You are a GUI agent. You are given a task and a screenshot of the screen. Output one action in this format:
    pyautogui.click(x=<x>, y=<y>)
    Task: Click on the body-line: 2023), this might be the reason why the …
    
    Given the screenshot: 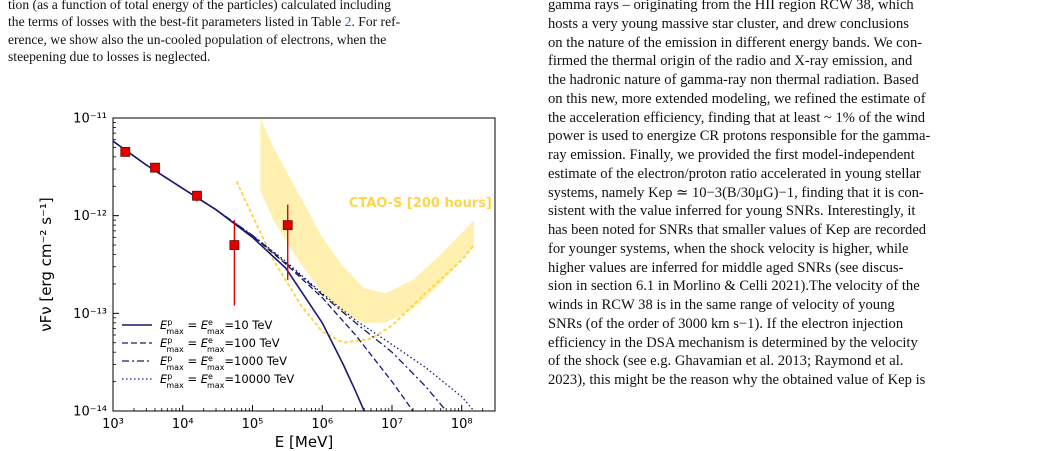 What is the action you would take?
    pyautogui.click(x=737, y=380)
    